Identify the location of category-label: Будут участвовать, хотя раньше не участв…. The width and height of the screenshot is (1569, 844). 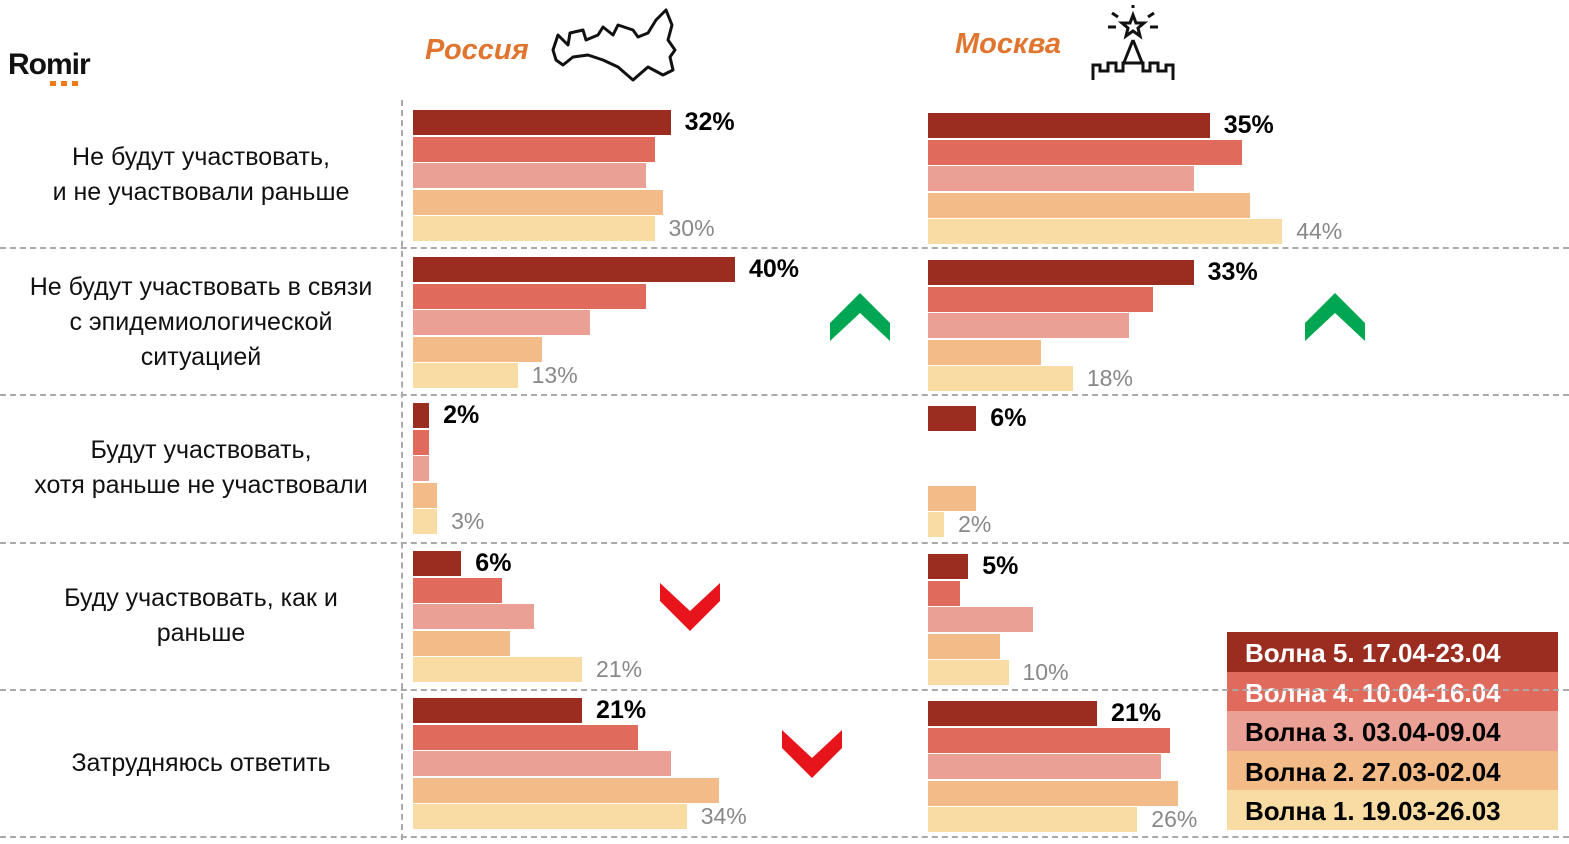
(201, 467).